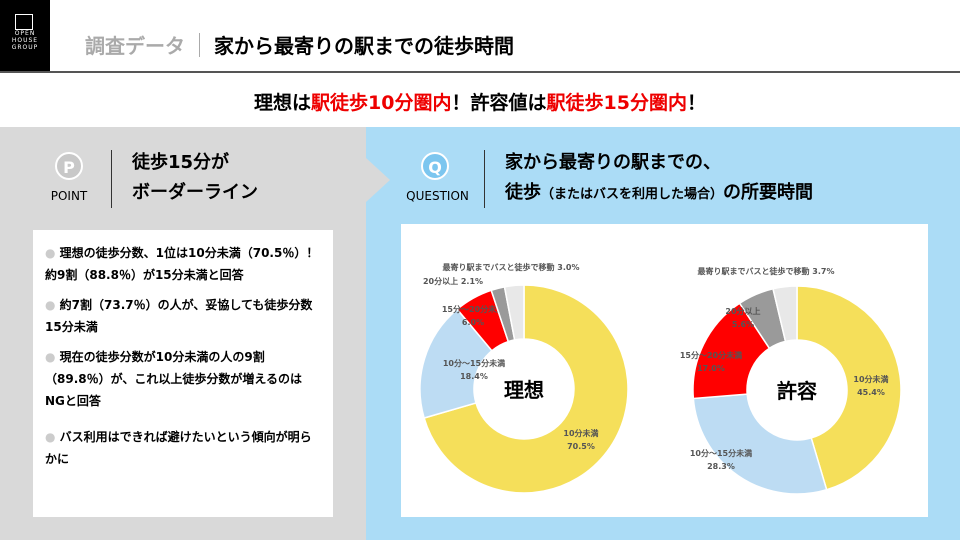 Image resolution: width=960 pixels, height=540 pixels. Describe the element at coordinates (135, 46) in the screenshot. I see `category-label: 調査データ` at that location.